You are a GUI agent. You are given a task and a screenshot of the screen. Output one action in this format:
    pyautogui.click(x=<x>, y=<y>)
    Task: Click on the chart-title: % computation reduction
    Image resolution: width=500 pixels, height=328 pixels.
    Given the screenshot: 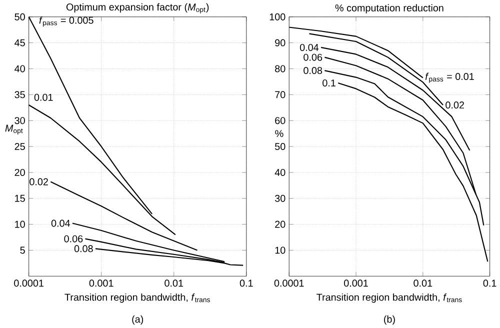 What is the action you would take?
    pyautogui.click(x=389, y=9)
    